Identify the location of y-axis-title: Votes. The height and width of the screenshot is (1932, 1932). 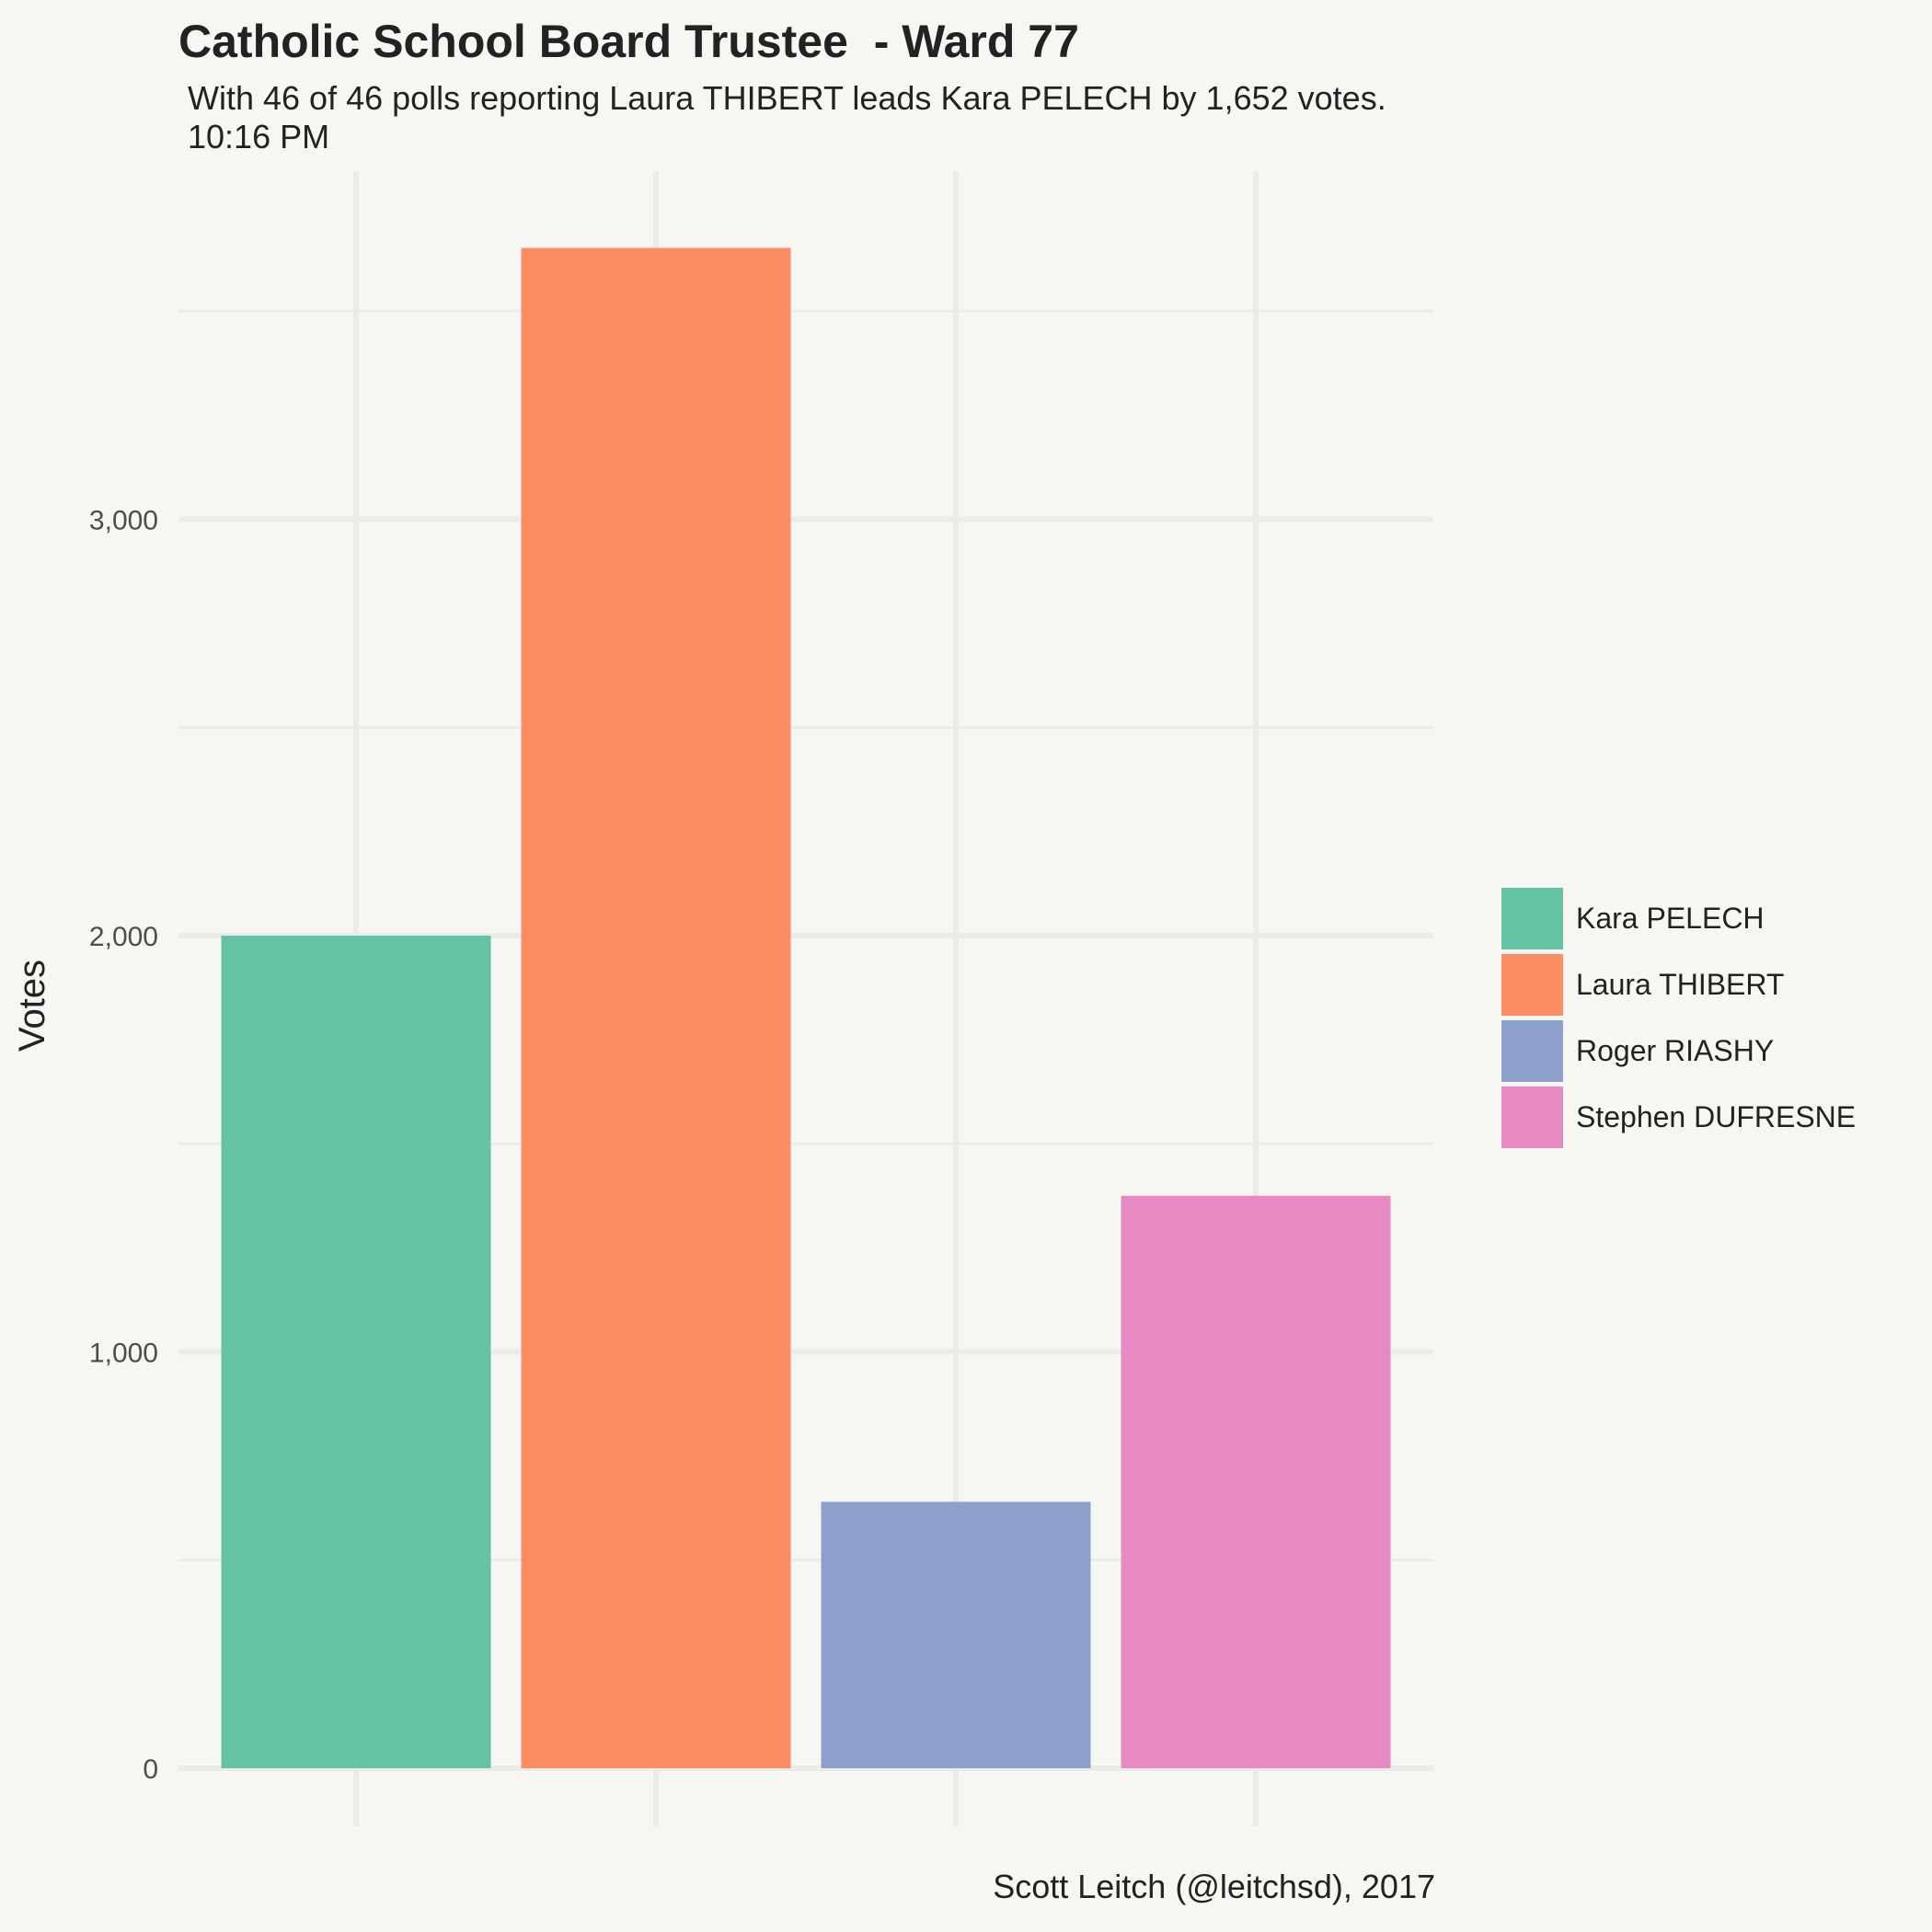
(32, 1006).